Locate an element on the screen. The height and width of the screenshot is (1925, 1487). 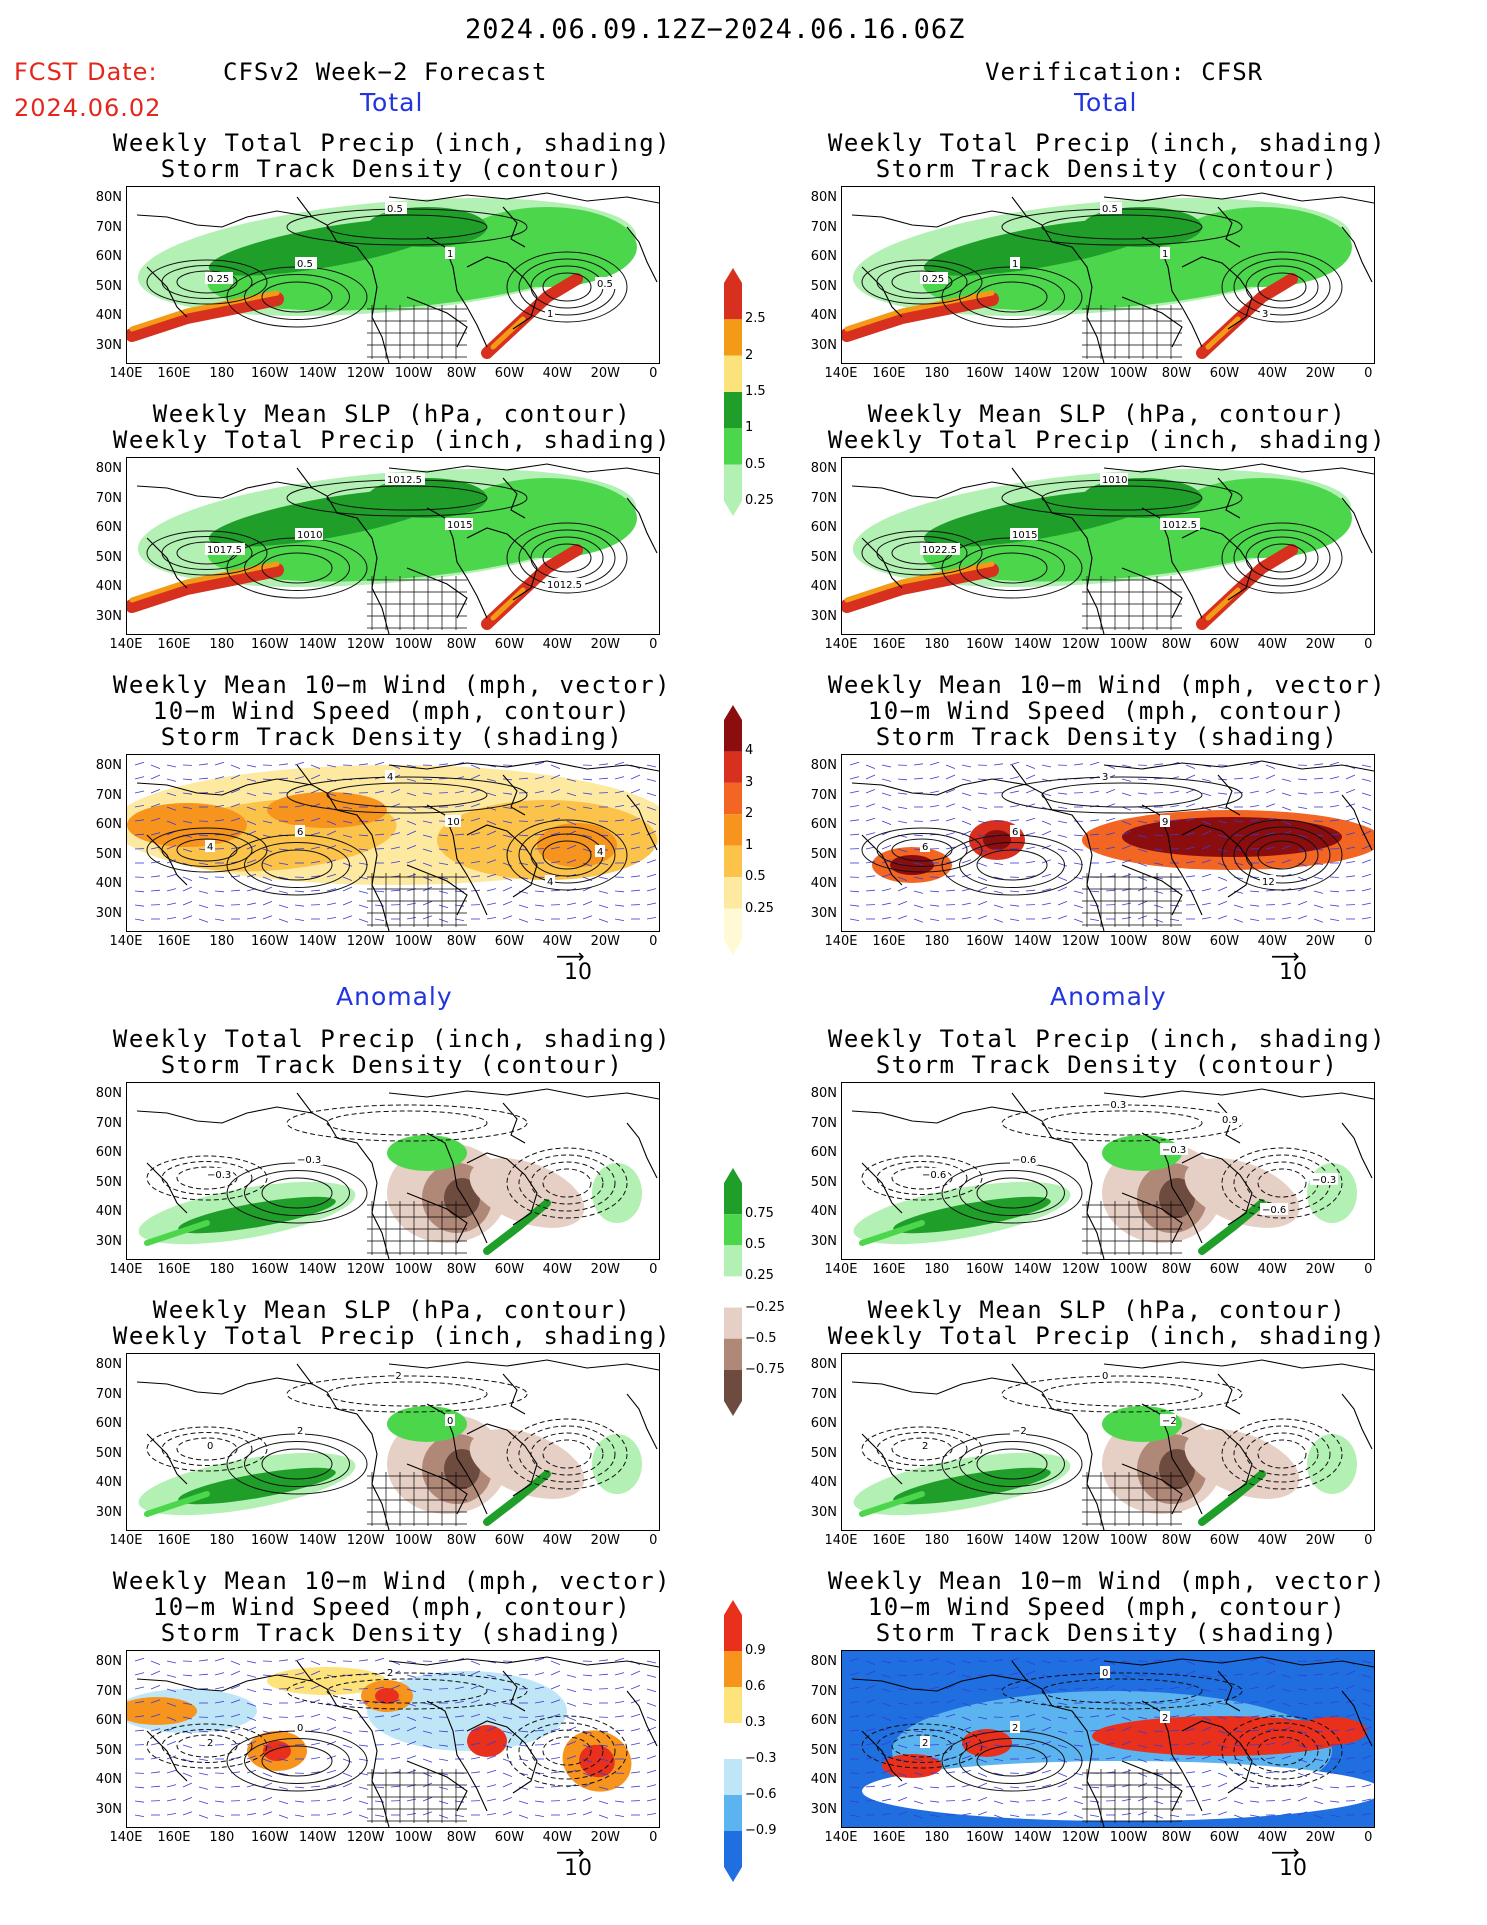
latitude-label: 60N is located at coordinates (108, 1720).